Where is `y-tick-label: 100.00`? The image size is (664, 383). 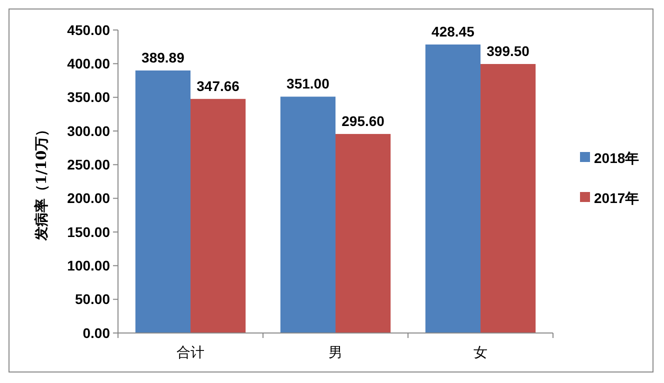
y-tick-label: 100.00 is located at coordinates (88, 266).